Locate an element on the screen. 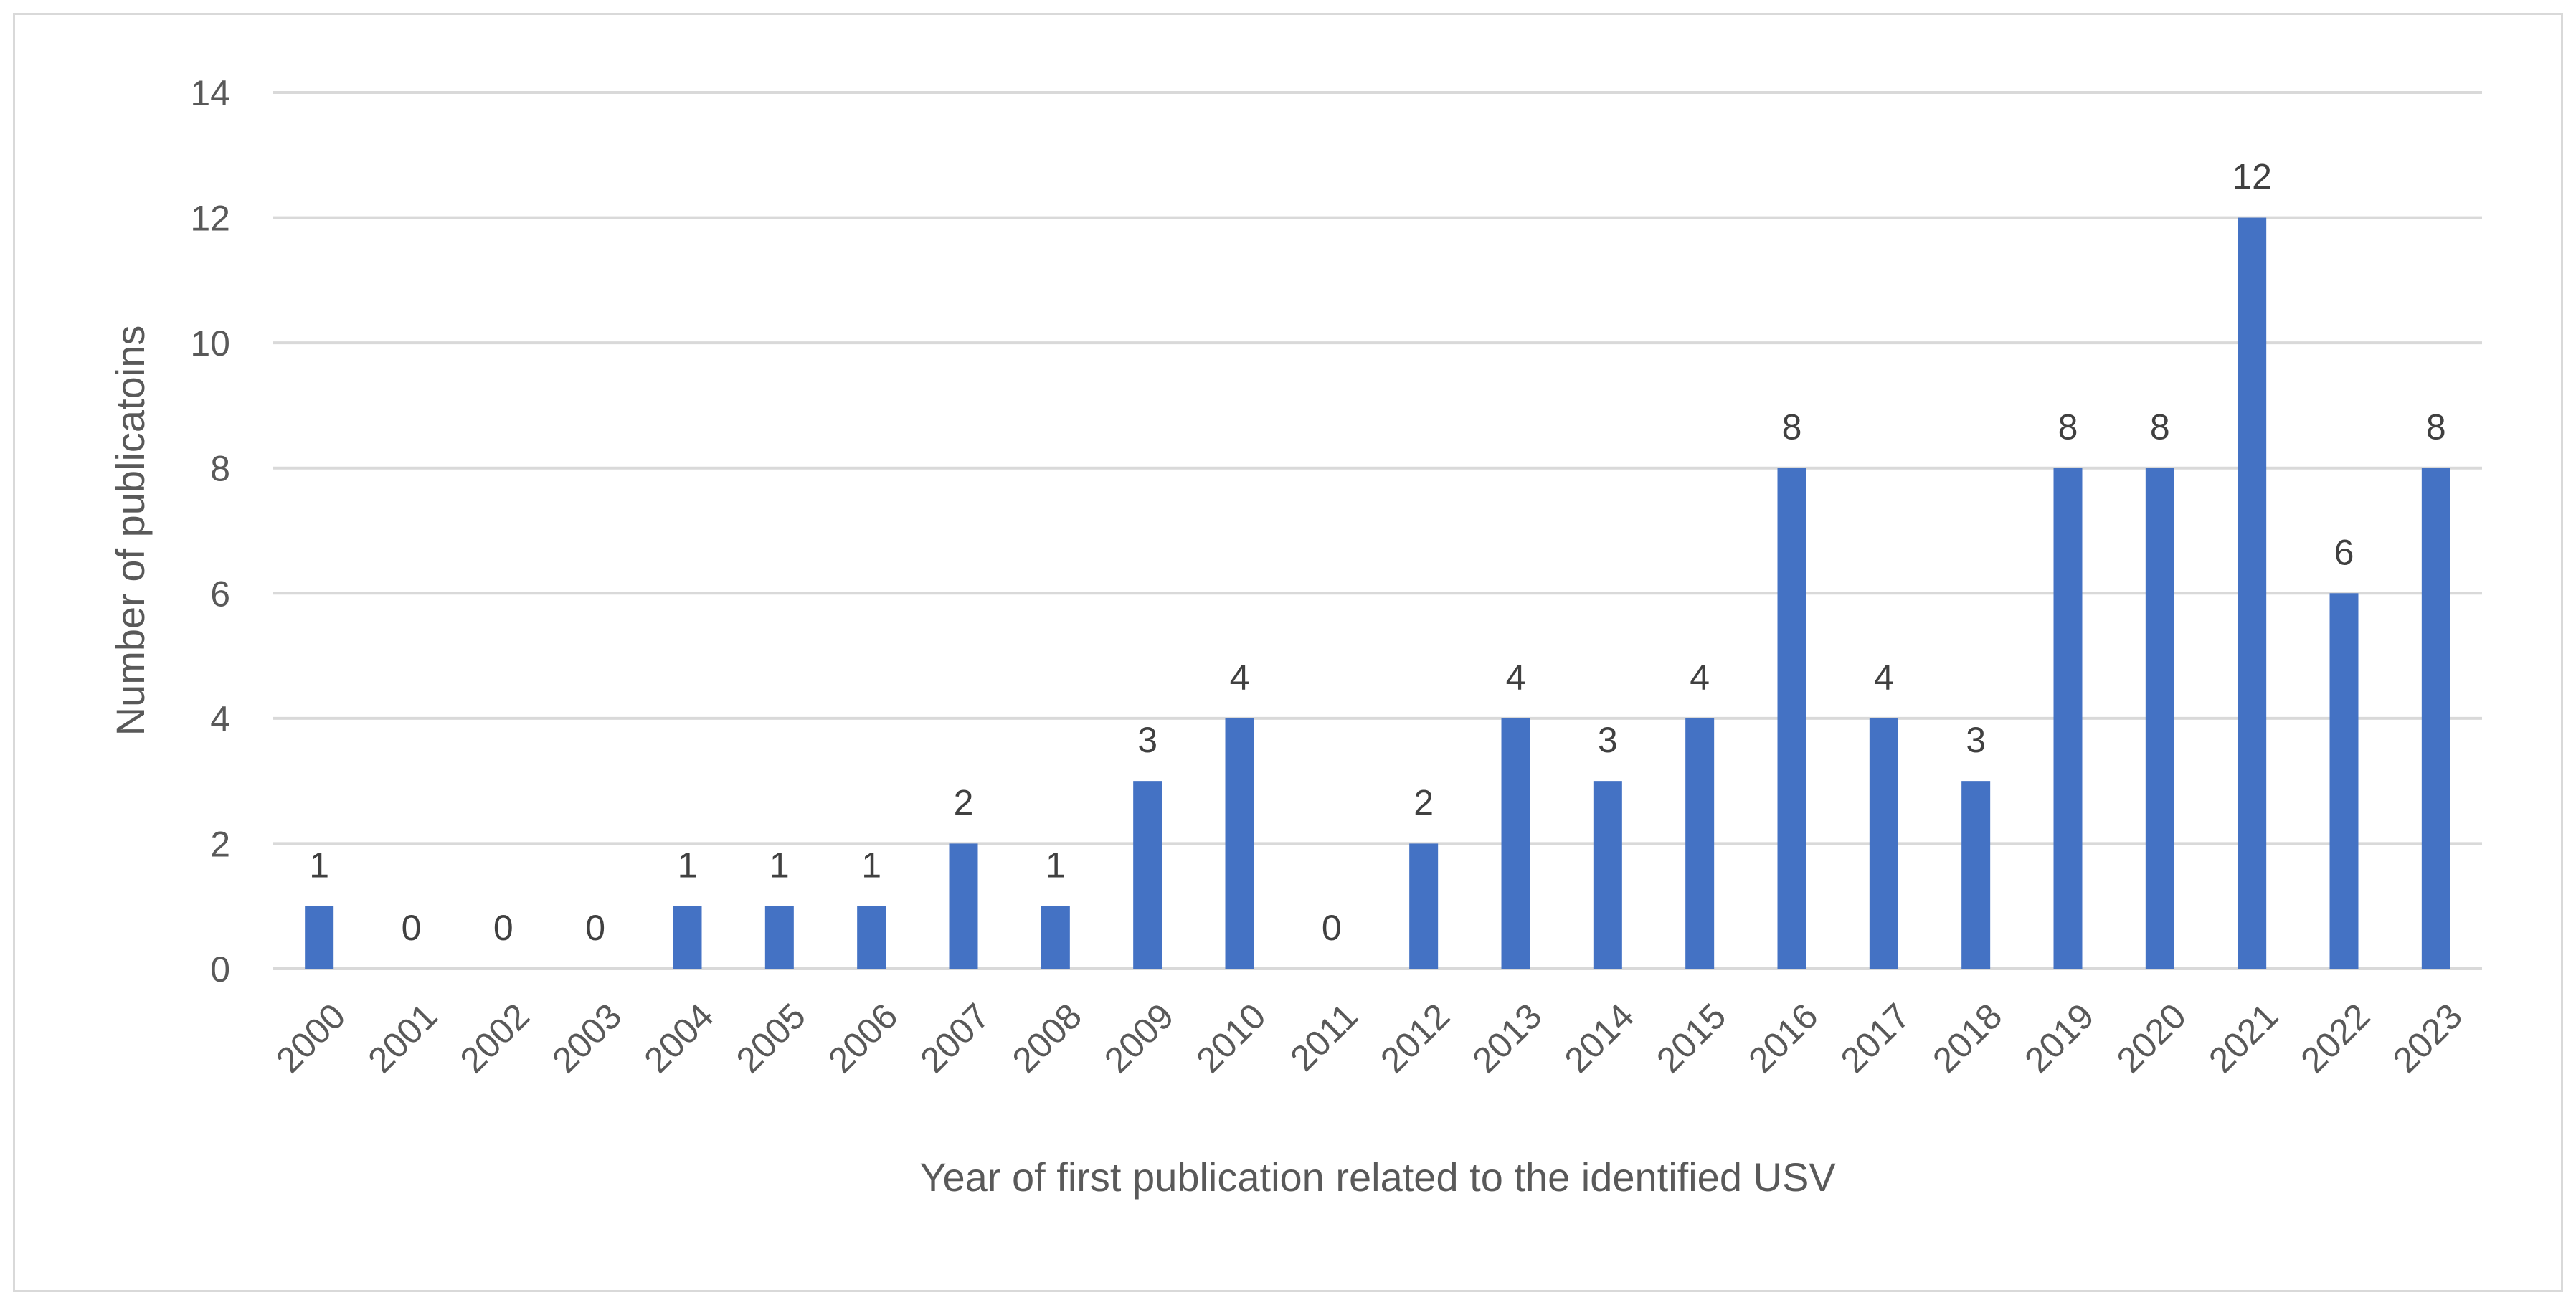  bar-2012 is located at coordinates (1424, 906).